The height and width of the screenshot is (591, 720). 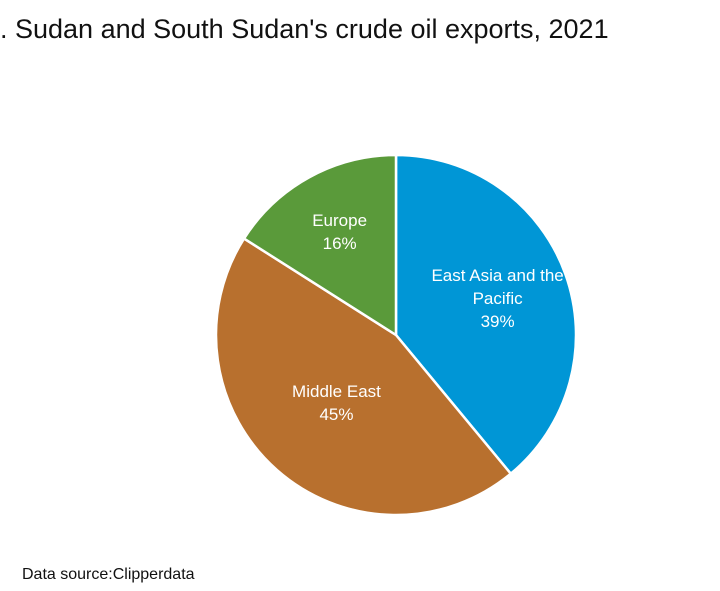 What do you see at coordinates (336, 414) in the screenshot?
I see `slice-value: 45%` at bounding box center [336, 414].